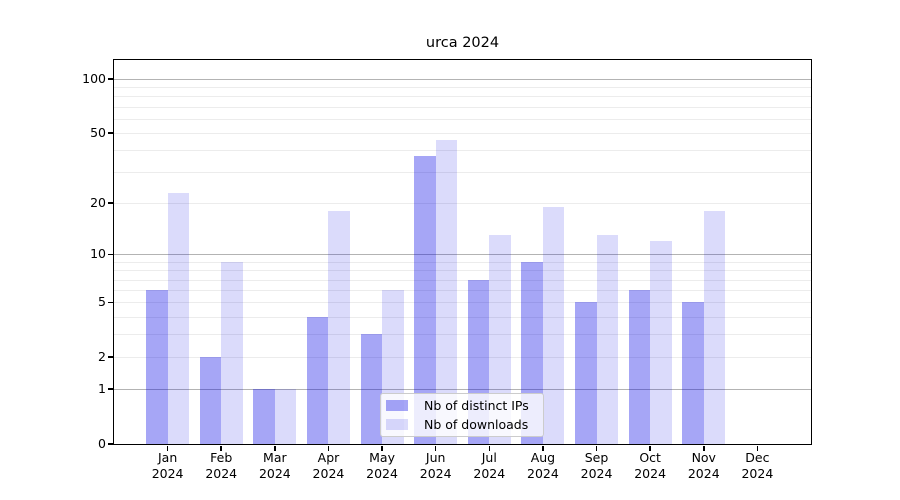  I want to click on x-tick-label: Jun 2024, so click(435, 465).